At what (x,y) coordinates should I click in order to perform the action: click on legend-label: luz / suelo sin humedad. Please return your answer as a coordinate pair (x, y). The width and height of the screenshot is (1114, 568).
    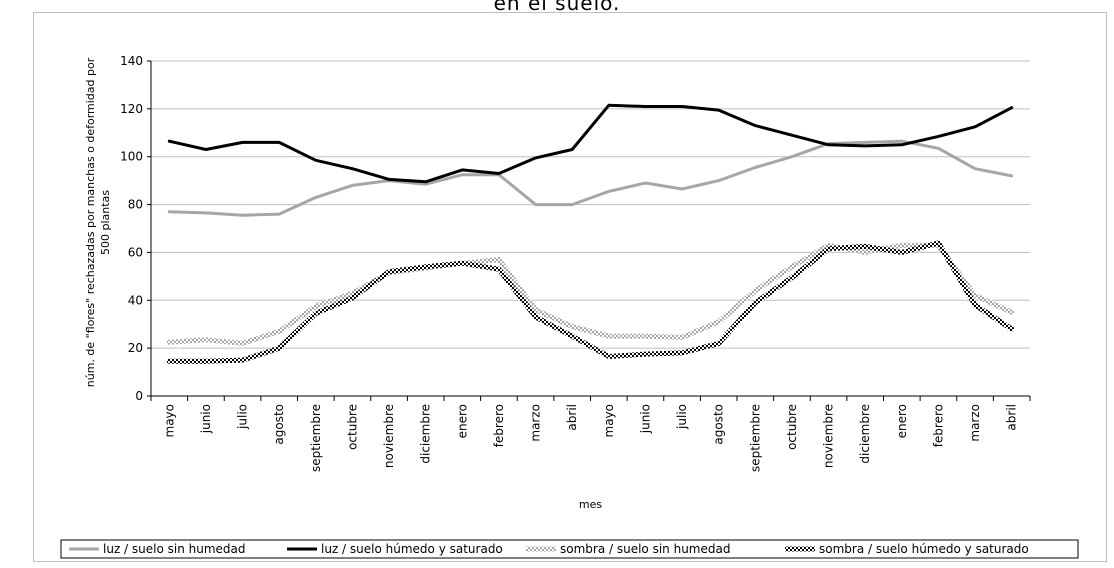
    Looking at the image, I should click on (174, 549).